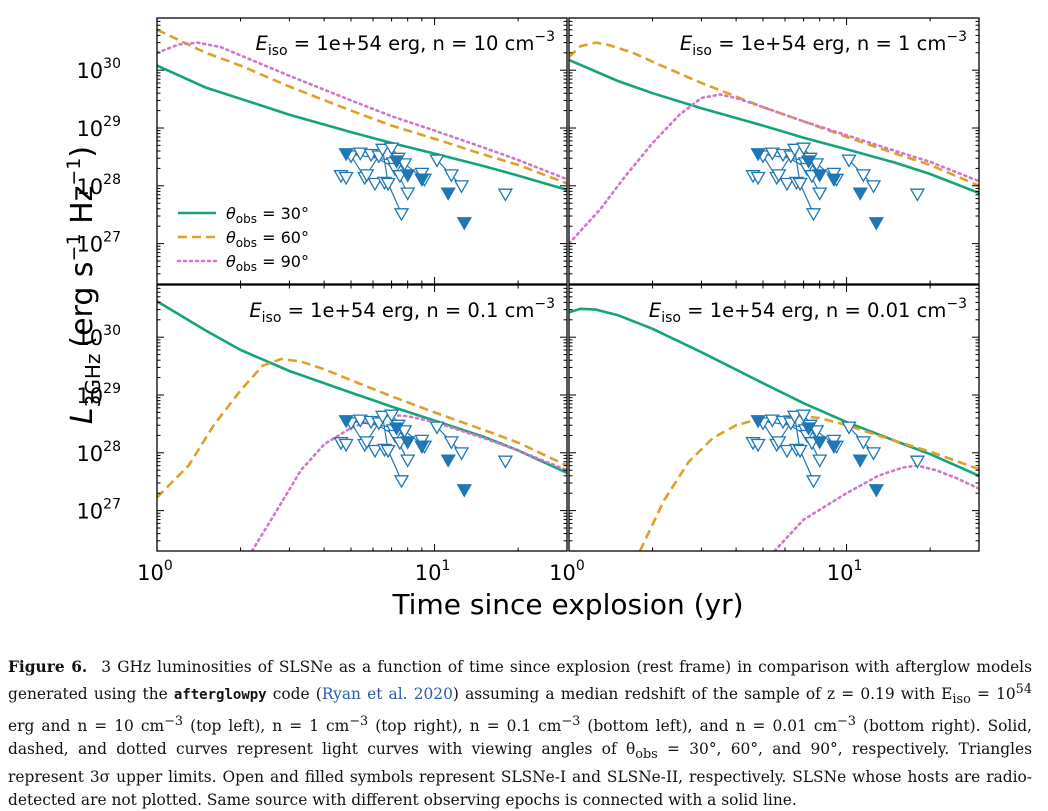 This screenshot has width=1048, height=811. I want to click on legend-entry-label: θobs = 60°, so click(267, 239).